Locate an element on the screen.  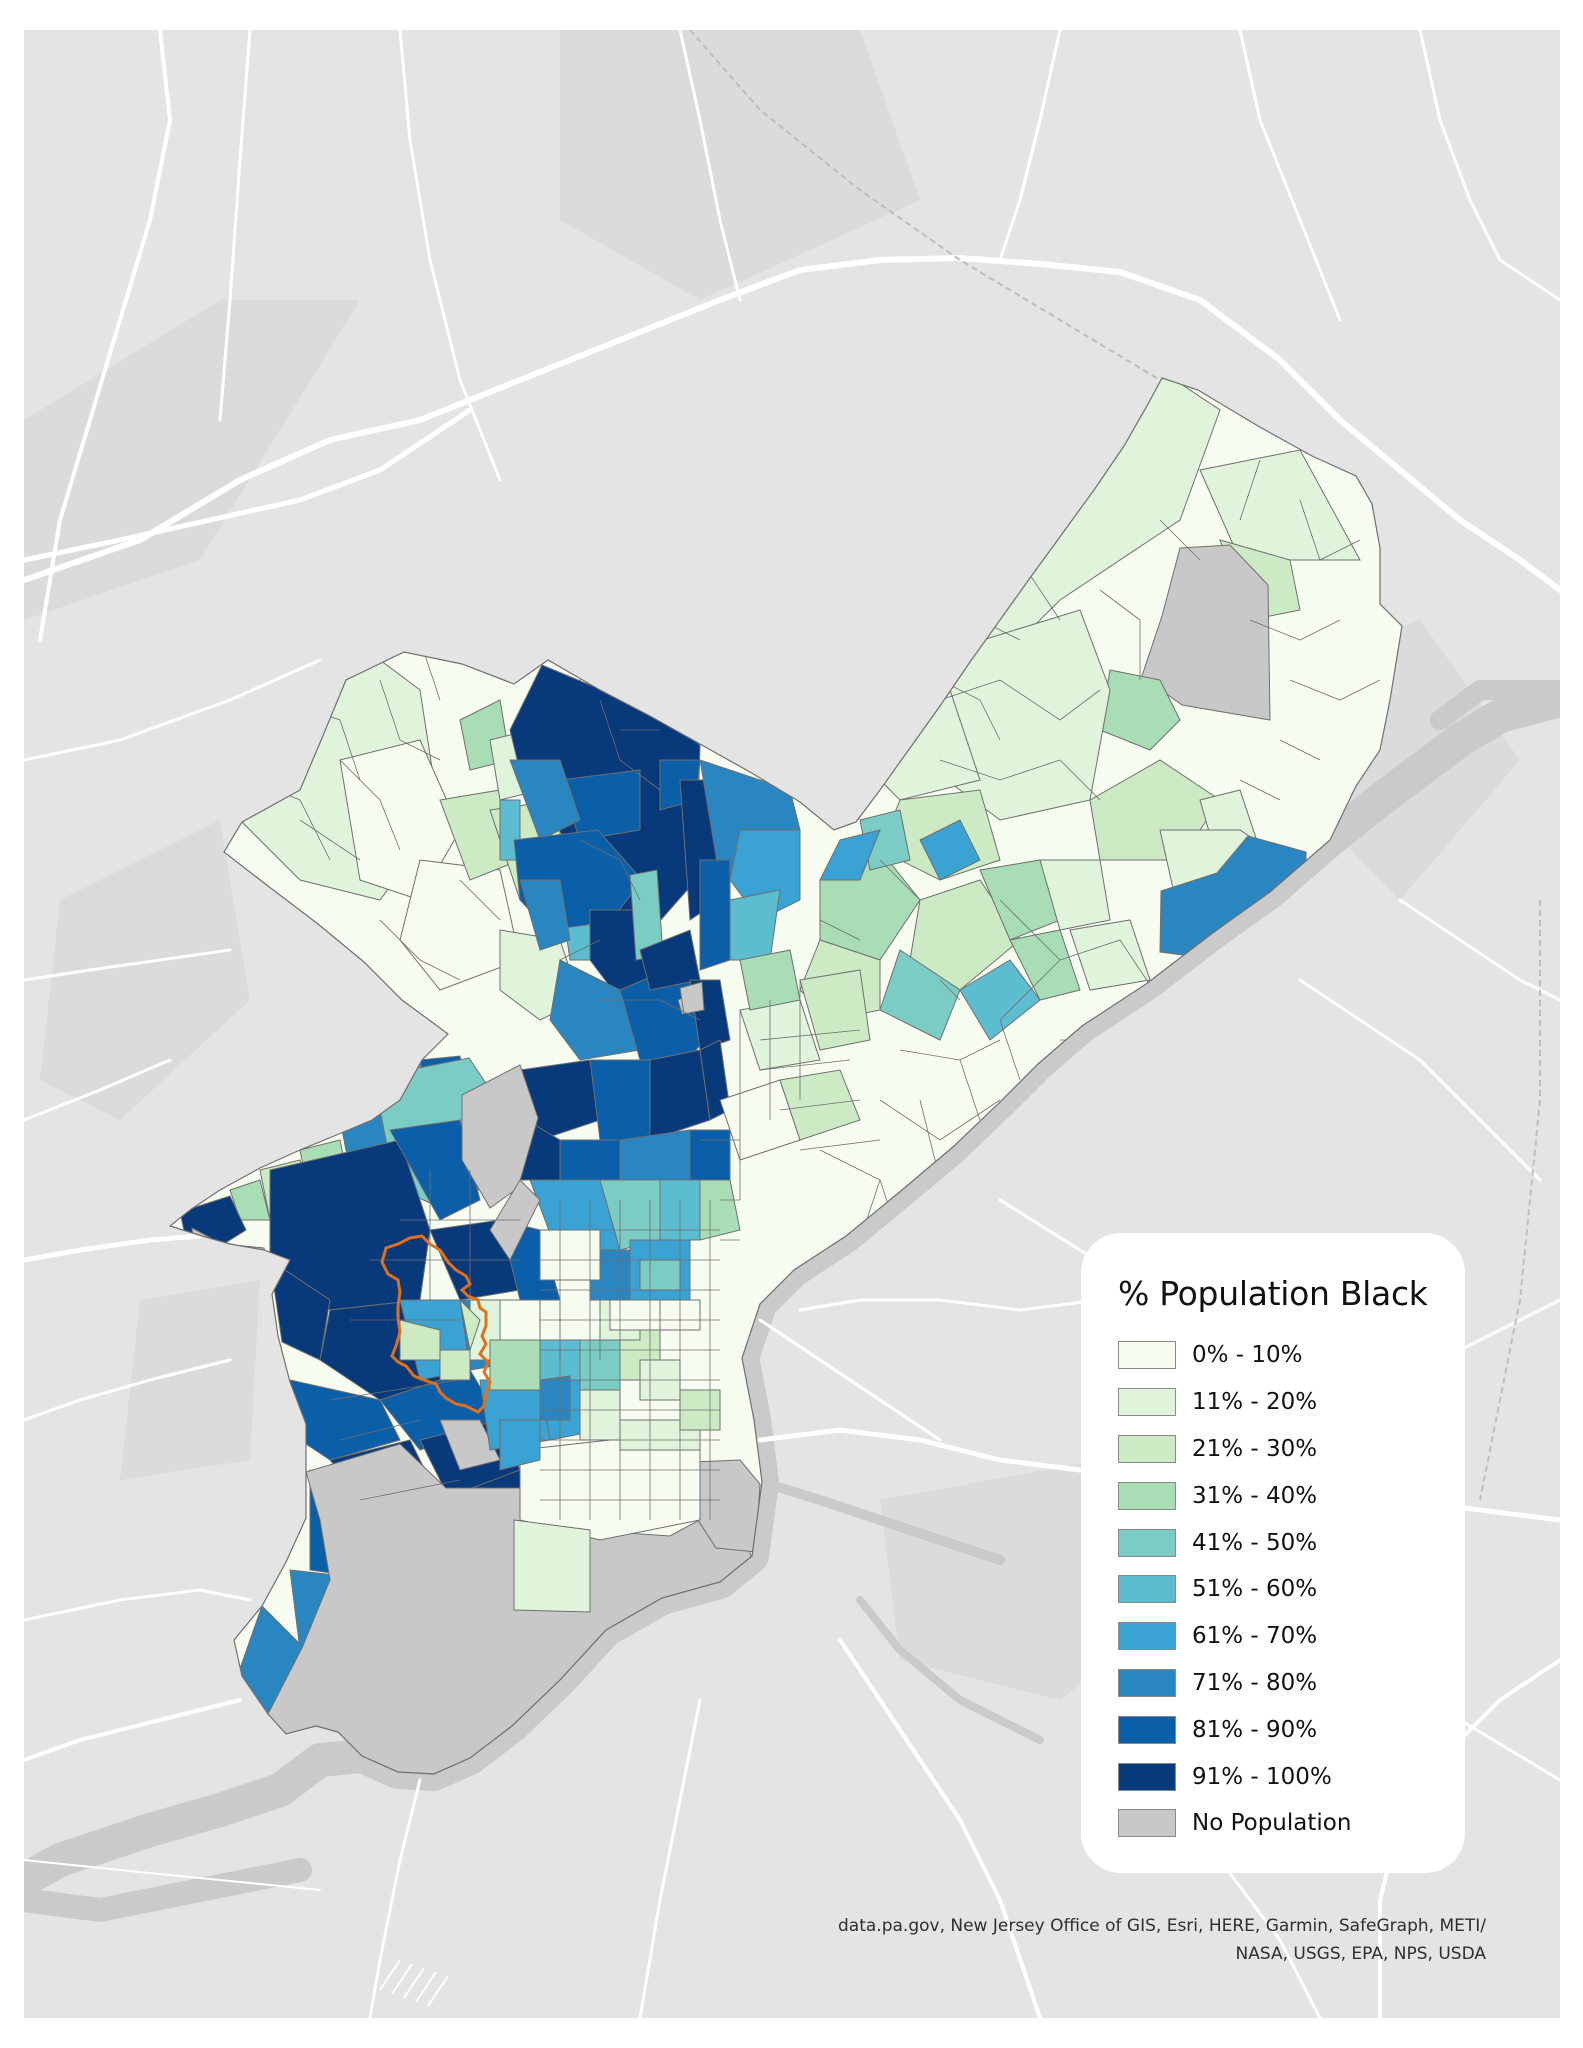
legend-item: 91% - 100% is located at coordinates (1291, 1776).